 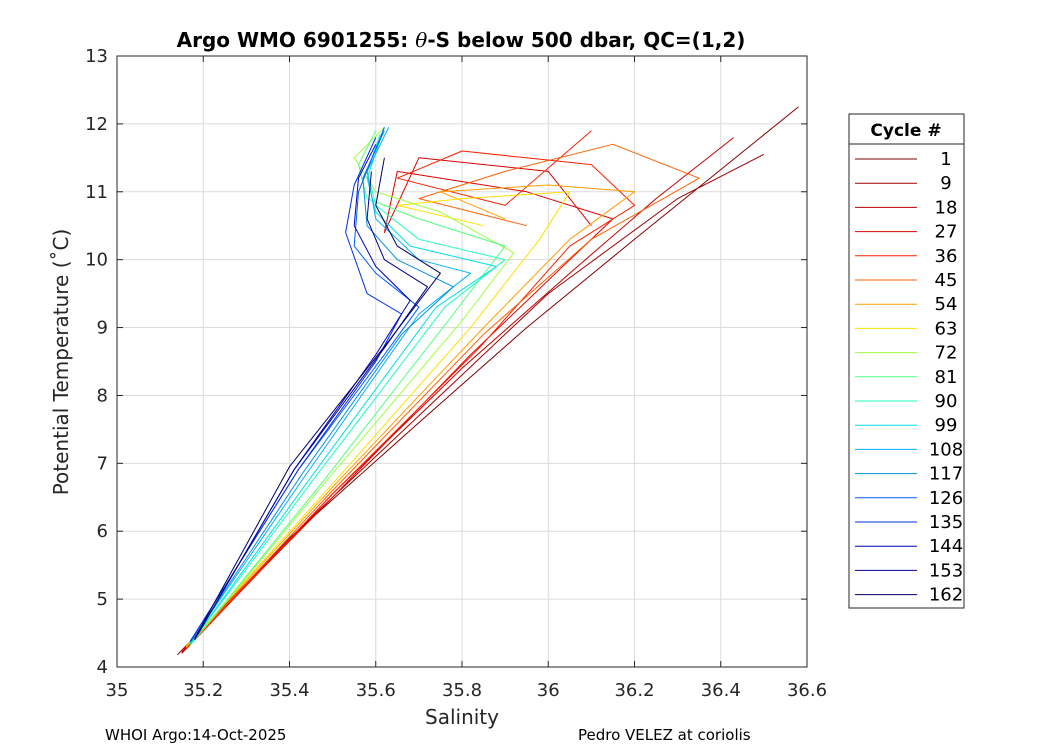 I want to click on legend-label-144: 144, so click(x=946, y=546).